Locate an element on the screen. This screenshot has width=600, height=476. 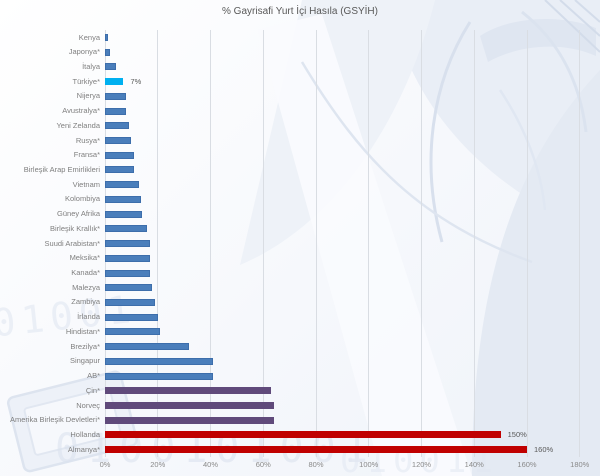
category-label: Yeni Zelanda is located at coordinates (78, 125).